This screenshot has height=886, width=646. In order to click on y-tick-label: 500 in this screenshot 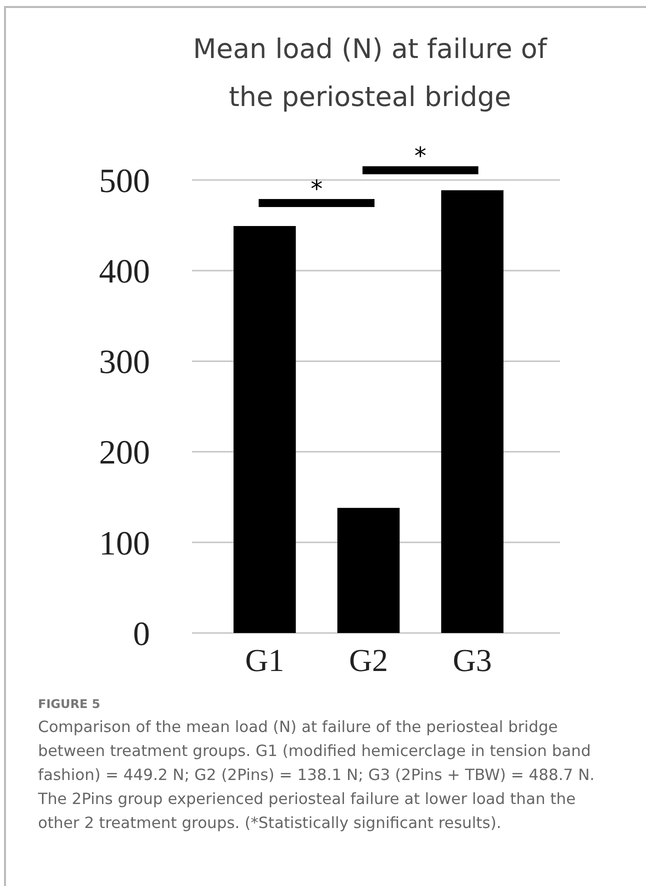, I will do `click(124, 181)`.